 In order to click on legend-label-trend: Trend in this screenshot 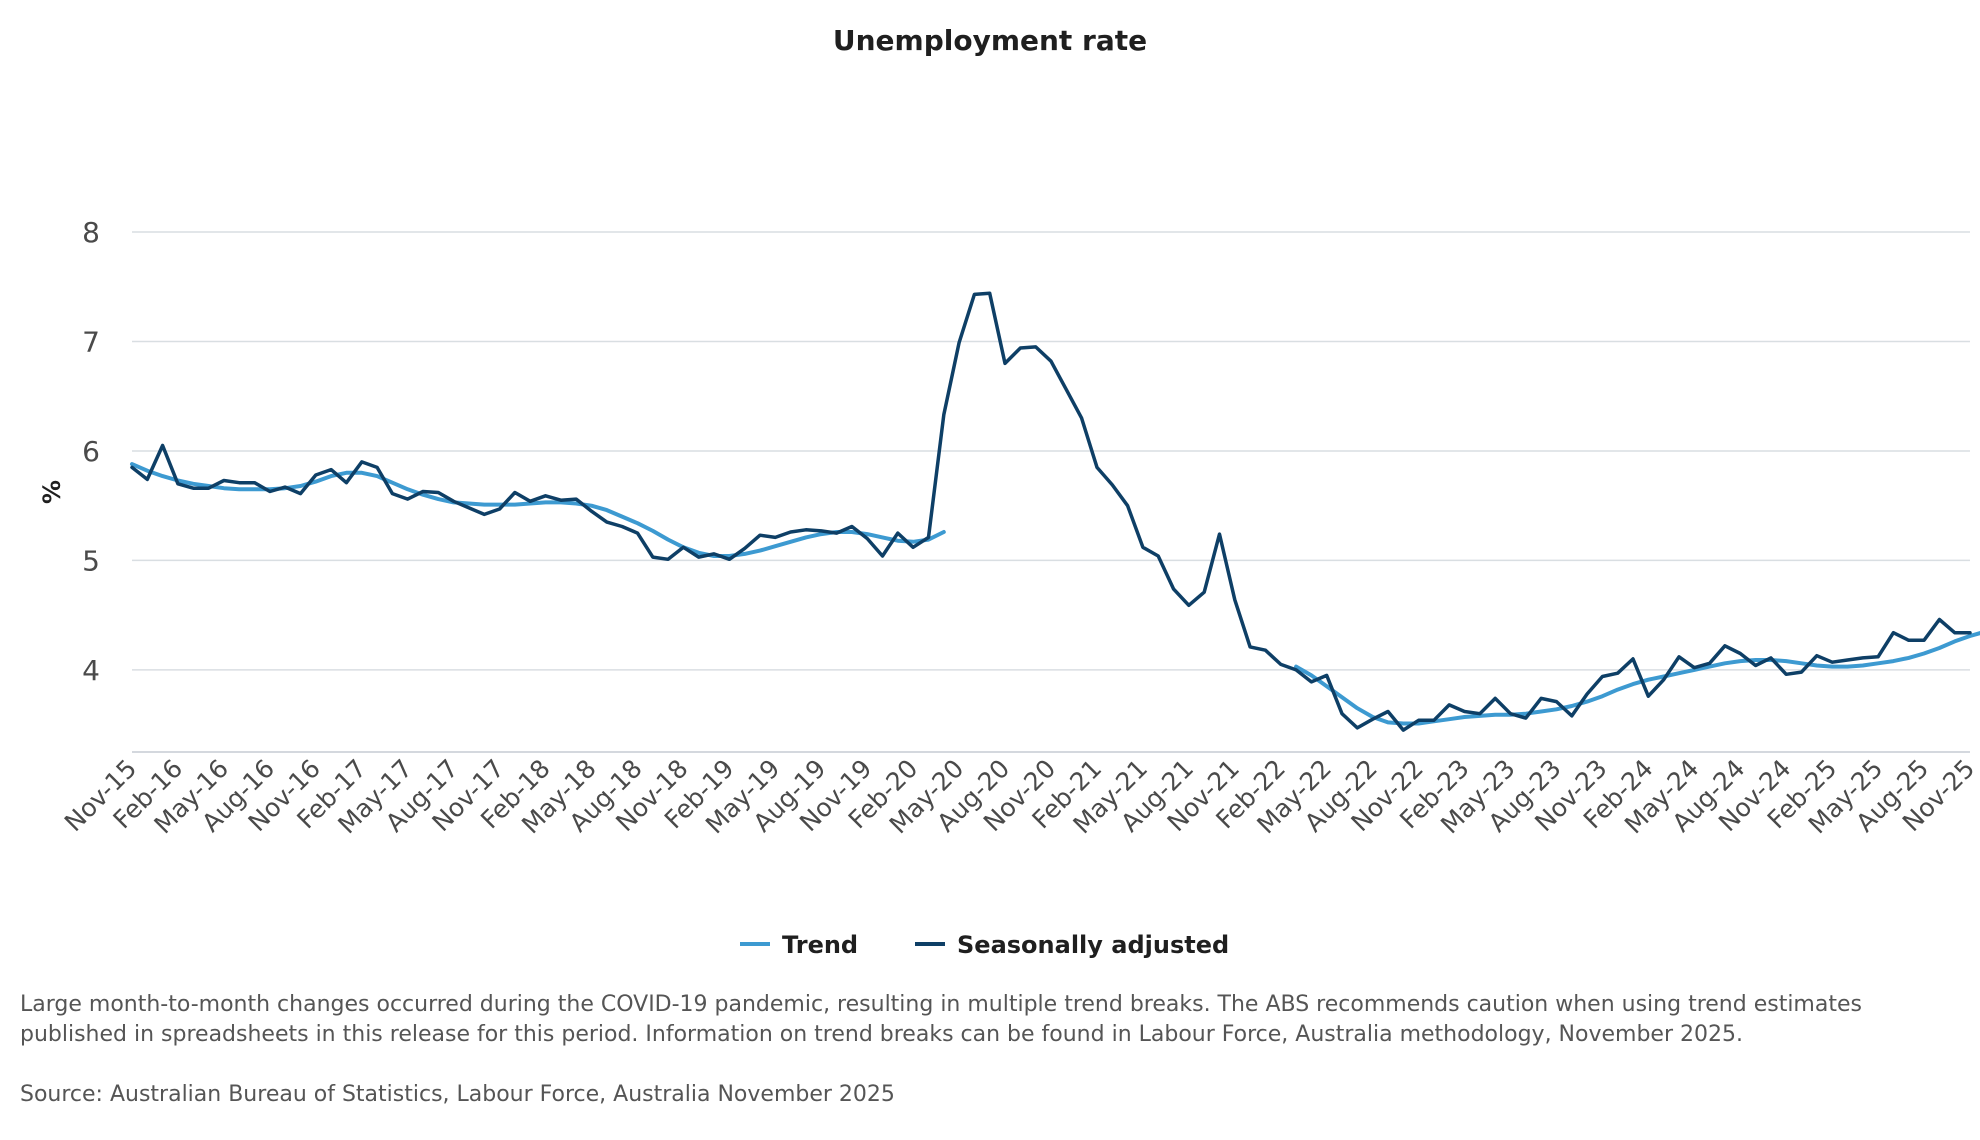, I will do `click(820, 945)`.